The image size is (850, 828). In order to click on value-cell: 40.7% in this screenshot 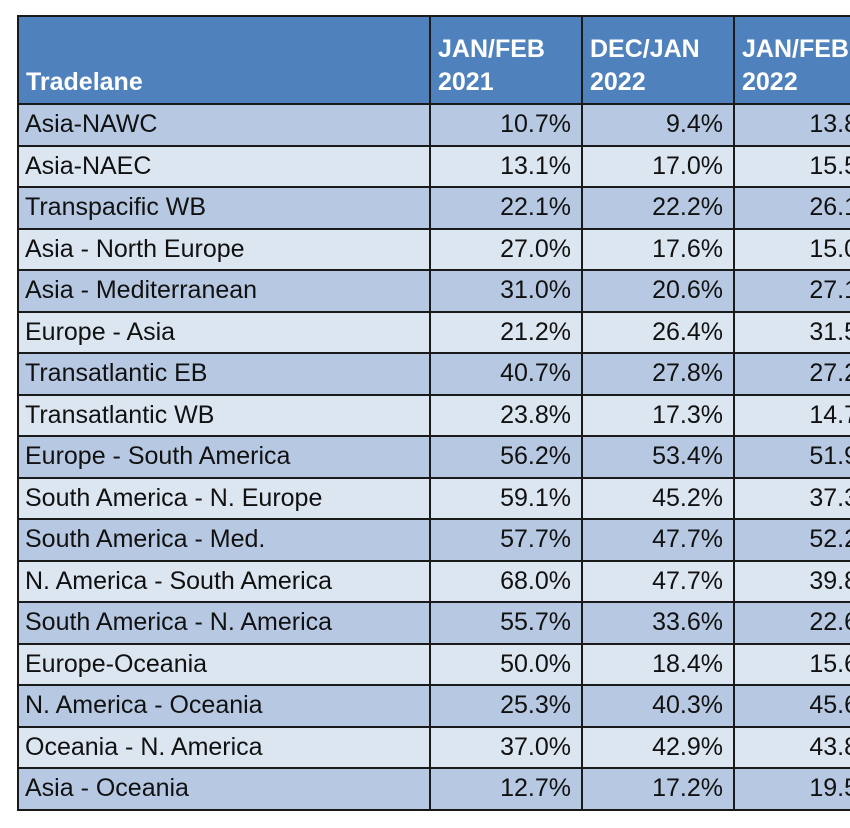, I will do `click(506, 374)`.